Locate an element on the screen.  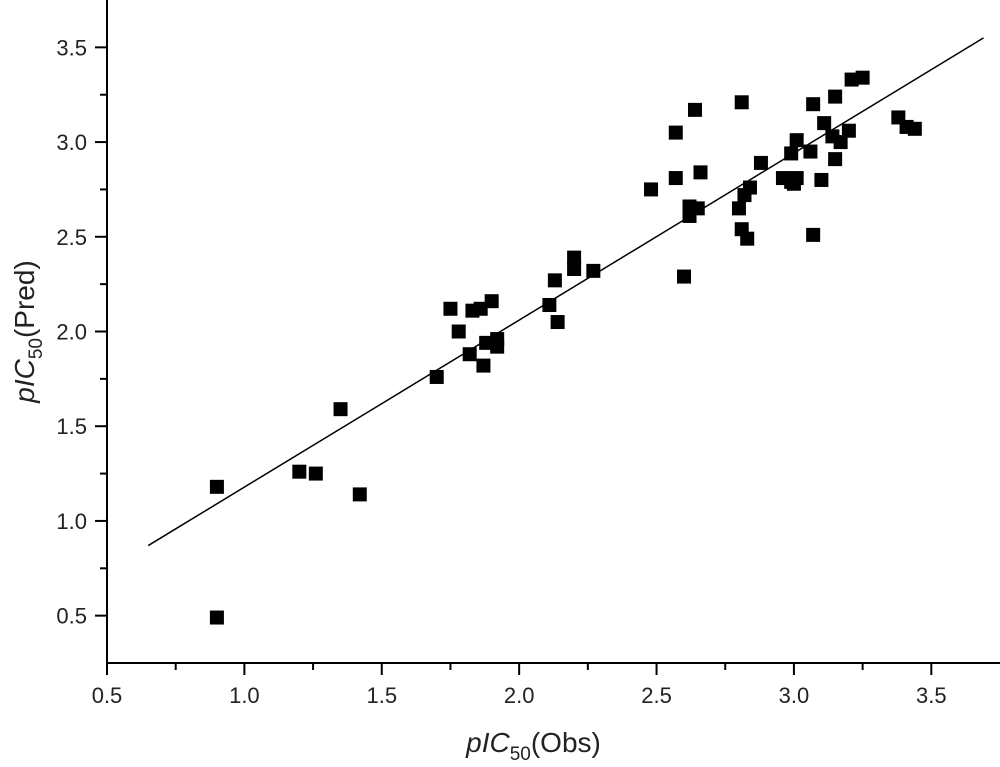
x-tick-label: 1.0 is located at coordinates (244, 695).